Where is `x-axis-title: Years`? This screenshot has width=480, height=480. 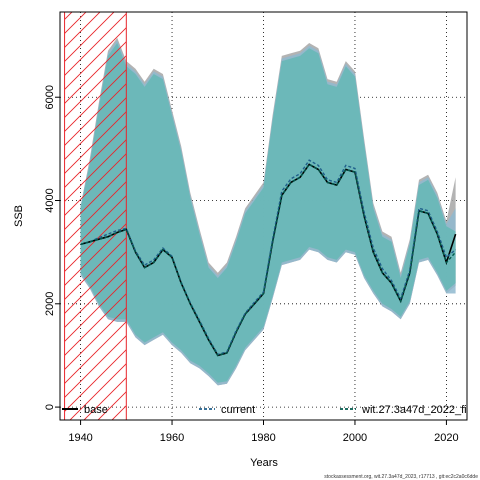 x-axis-title: Years is located at coordinates (264, 463).